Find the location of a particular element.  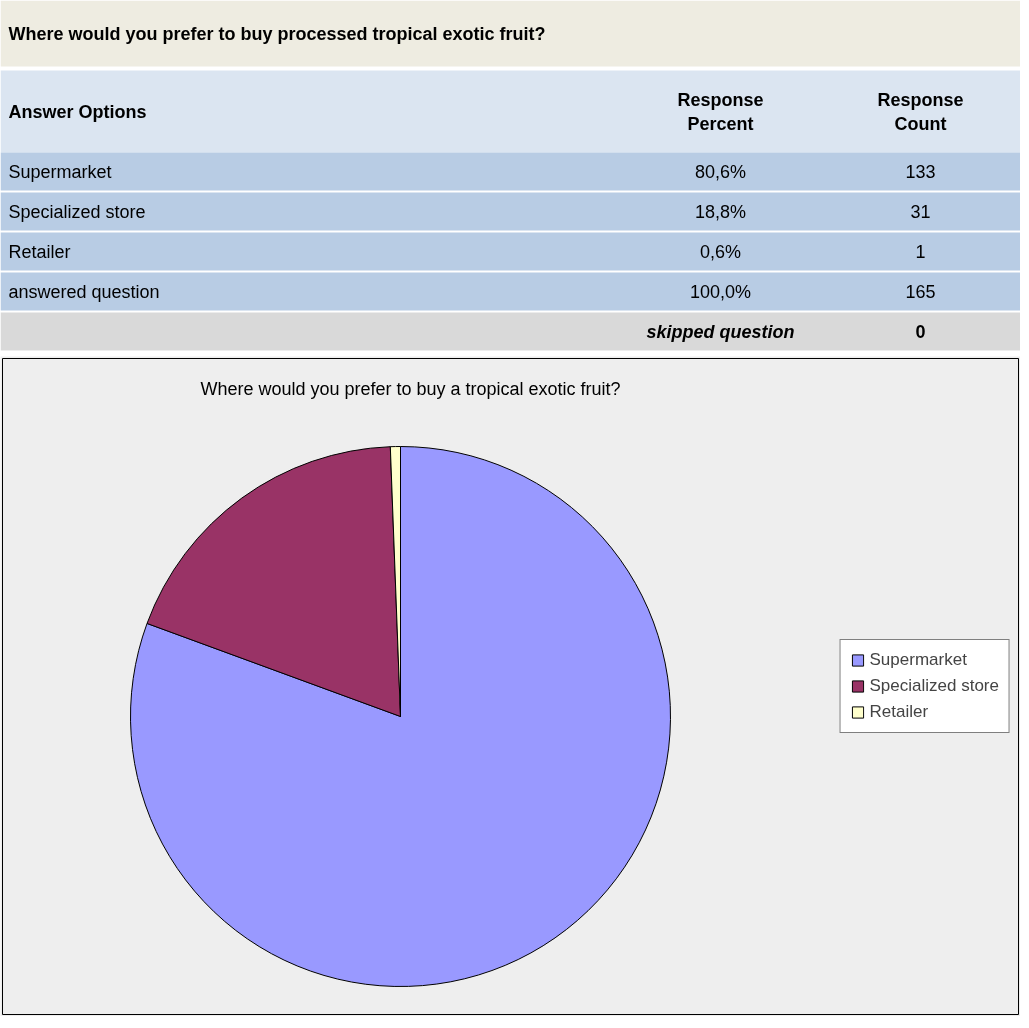

text: Answer Options is located at coordinates (77, 111).